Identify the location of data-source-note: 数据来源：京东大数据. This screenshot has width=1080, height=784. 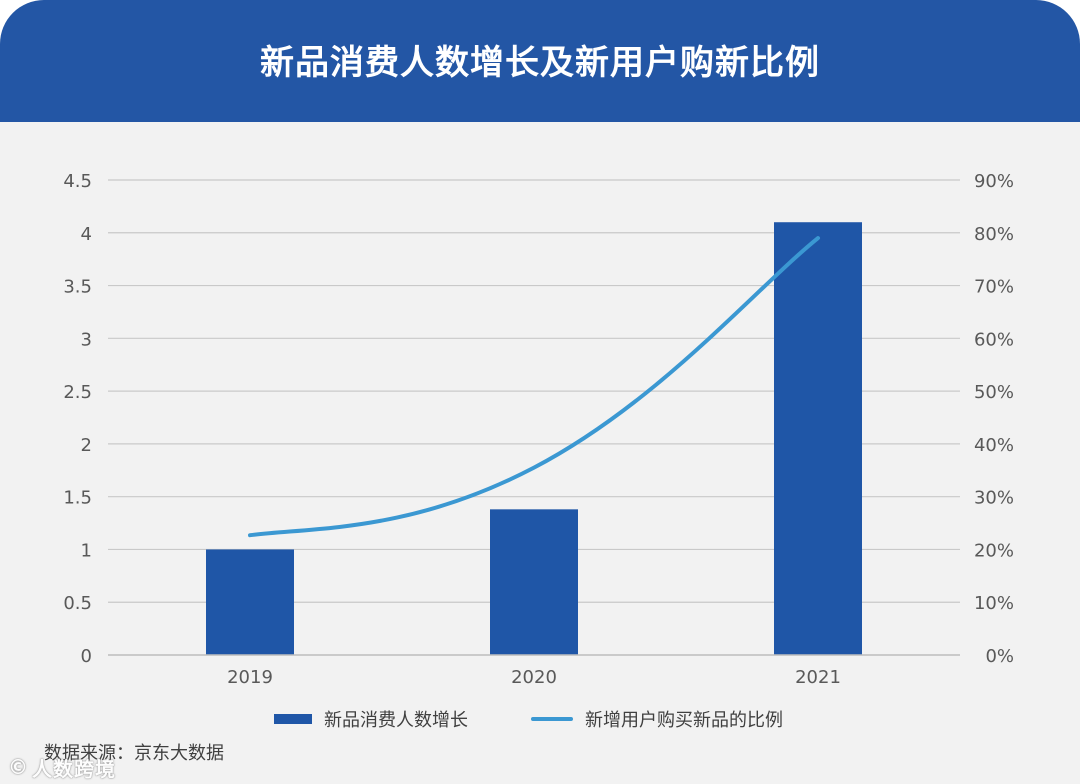
(134, 753).